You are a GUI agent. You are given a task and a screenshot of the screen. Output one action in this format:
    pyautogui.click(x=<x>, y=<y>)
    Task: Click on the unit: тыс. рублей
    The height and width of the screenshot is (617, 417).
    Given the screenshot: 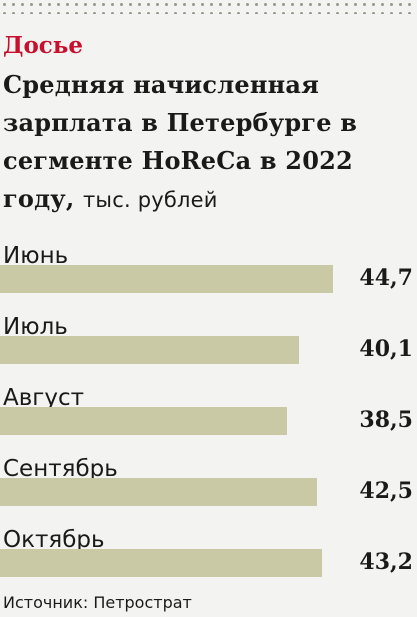 What is the action you would take?
    pyautogui.click(x=150, y=200)
    